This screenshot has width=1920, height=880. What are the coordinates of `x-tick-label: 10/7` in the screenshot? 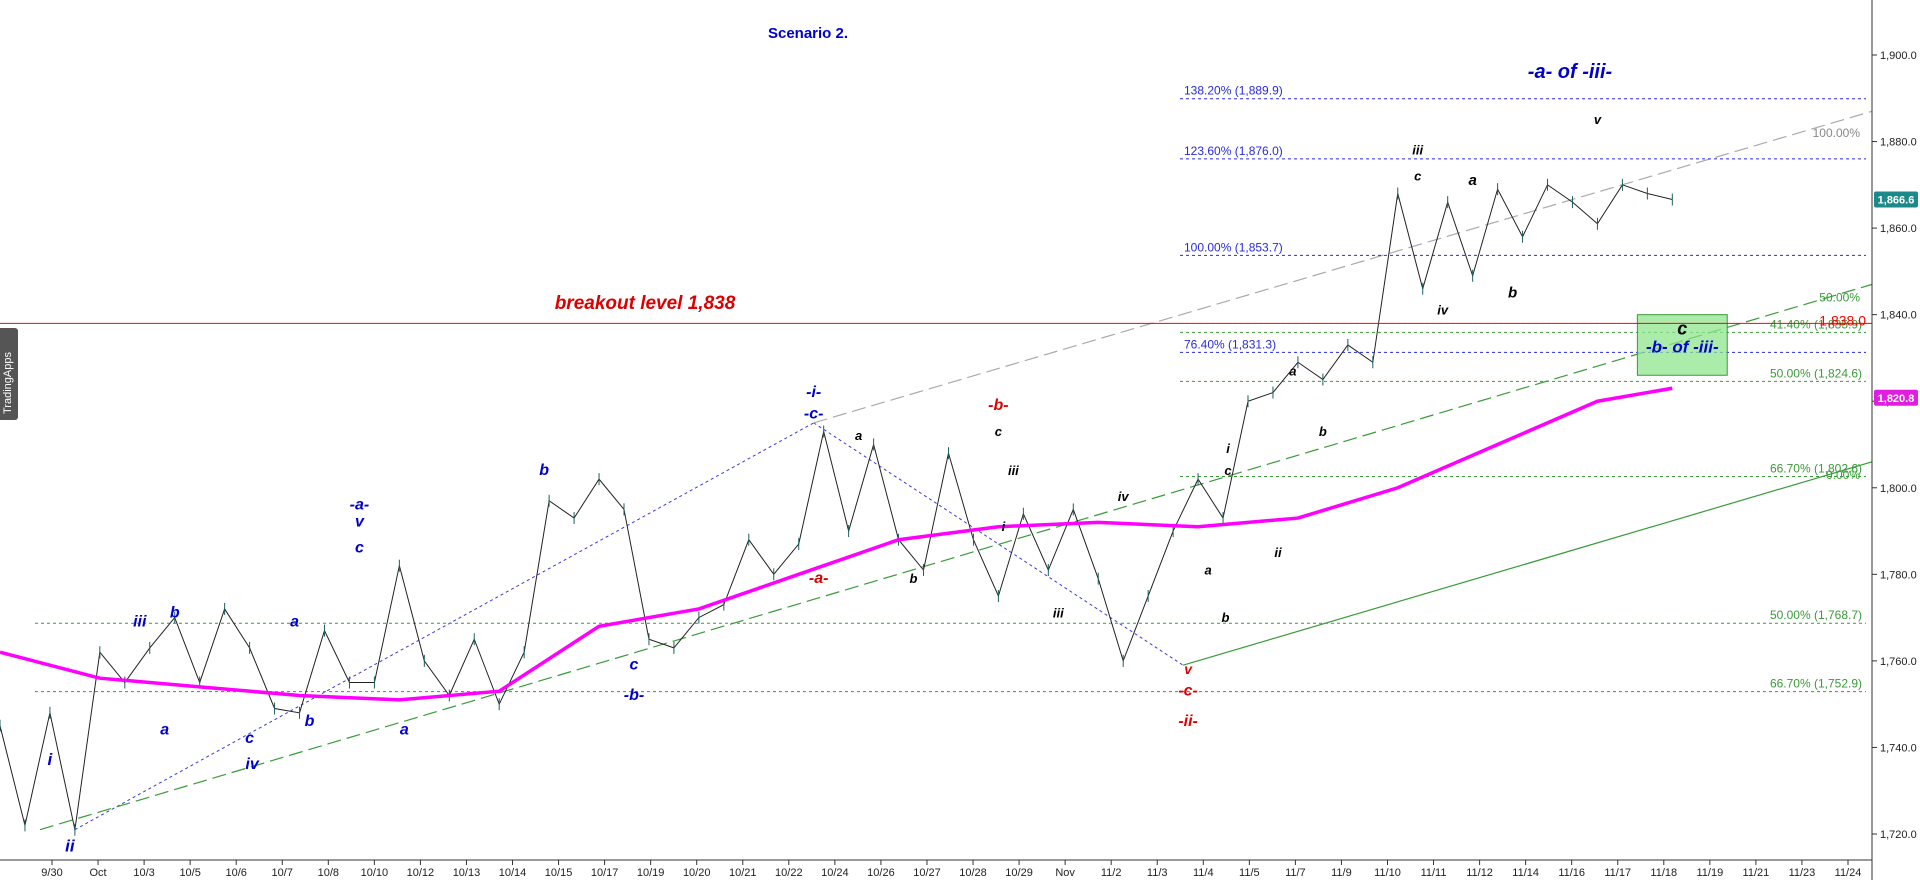 It's located at (282, 873).